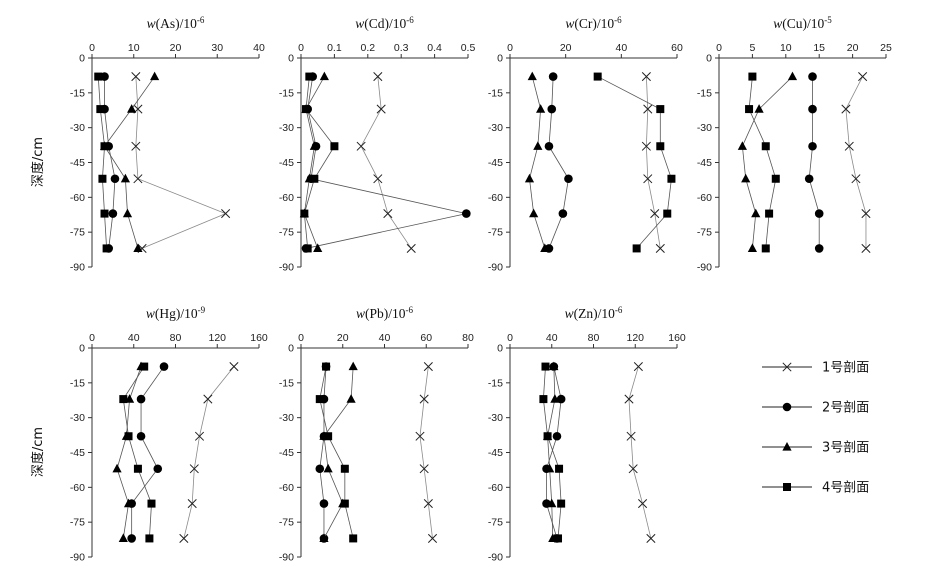  What do you see at coordinates (176, 23) in the screenshot?
I see `panel-title: w(As)/10-6` at bounding box center [176, 23].